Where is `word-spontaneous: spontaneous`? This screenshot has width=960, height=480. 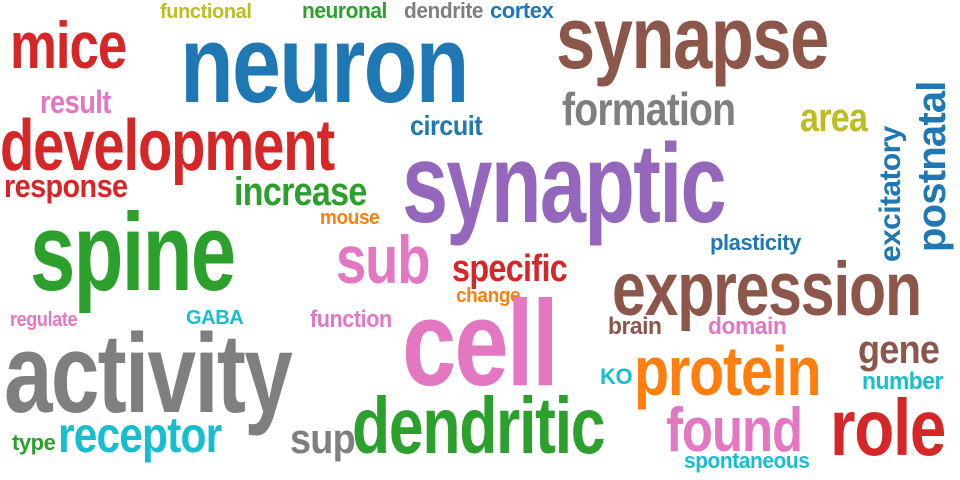 word-spontaneous: spontaneous is located at coordinates (747, 460).